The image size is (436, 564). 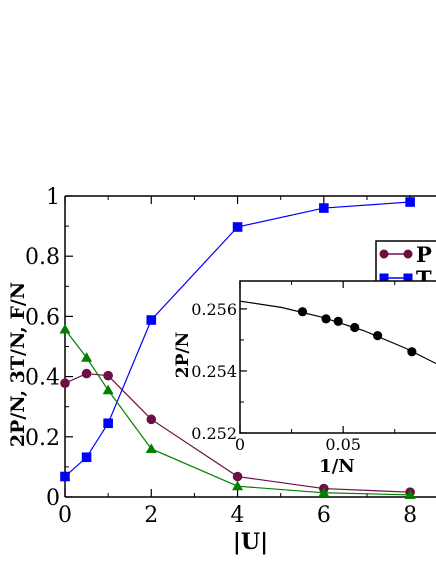 I want to click on inset-frame, so click(x=337, y=357).